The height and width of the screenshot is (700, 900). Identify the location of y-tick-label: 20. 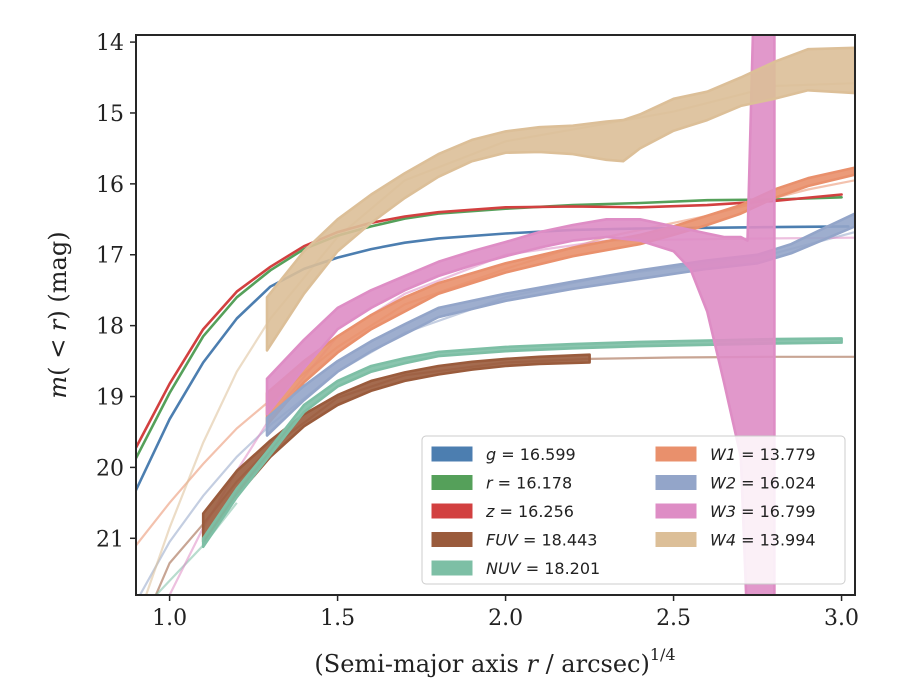
(110, 468).